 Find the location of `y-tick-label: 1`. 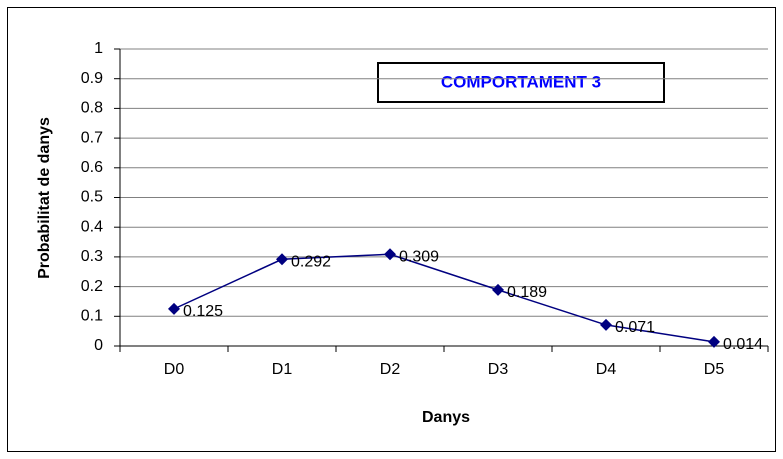

y-tick-label: 1 is located at coordinates (98, 48).